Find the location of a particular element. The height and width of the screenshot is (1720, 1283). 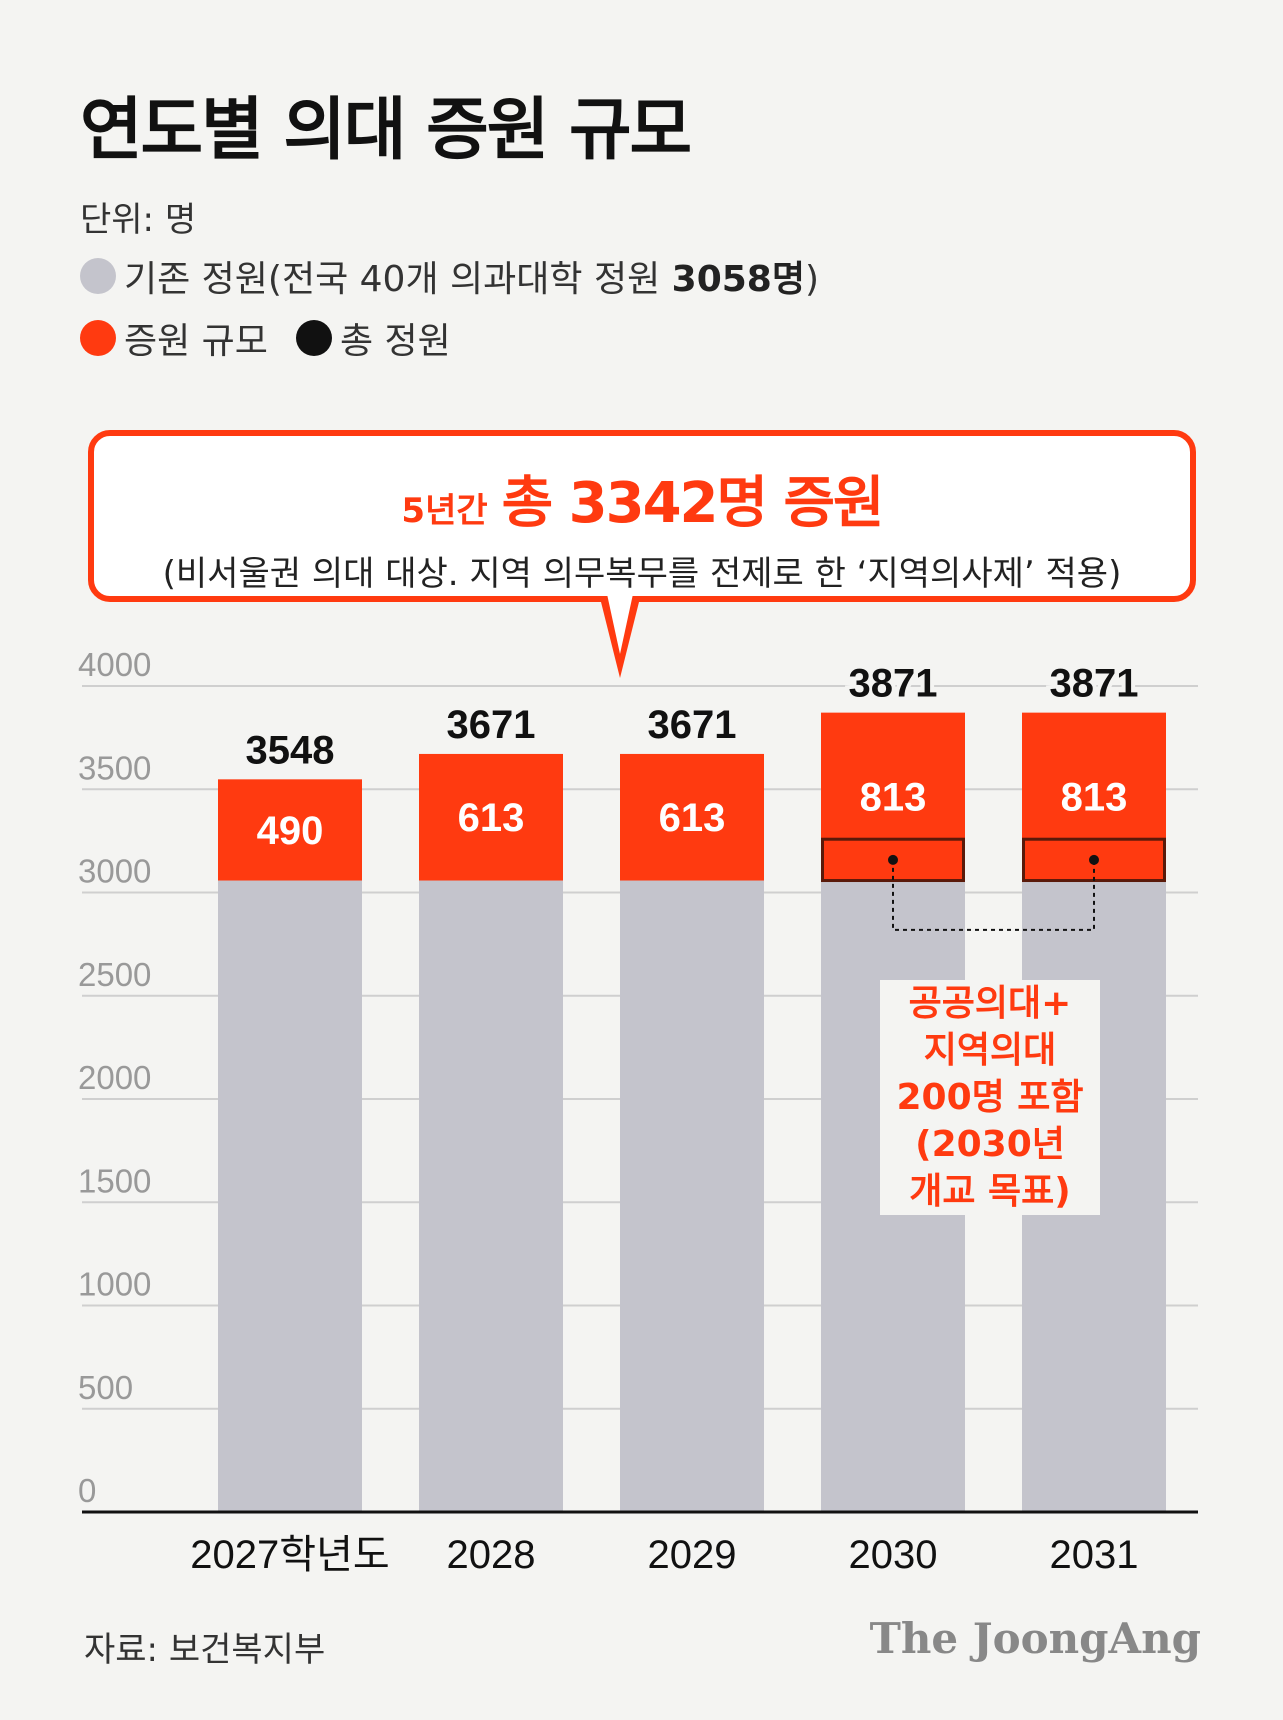

callout-pointer is located at coordinates (620, 636).